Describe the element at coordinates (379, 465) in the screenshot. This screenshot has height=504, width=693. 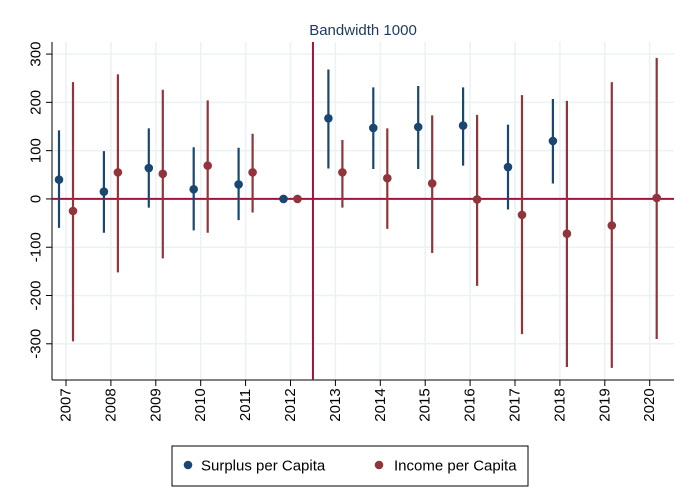
I see `legend-marker-income-per-capita` at that location.